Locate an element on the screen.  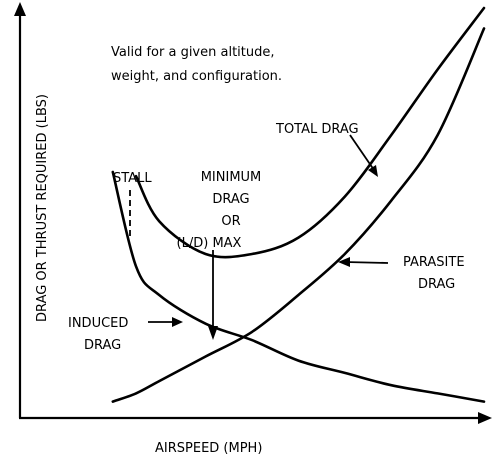
y-axis-label: DRAG OR THRUST REQUIRED (LBS) is located at coordinates (42, 208).